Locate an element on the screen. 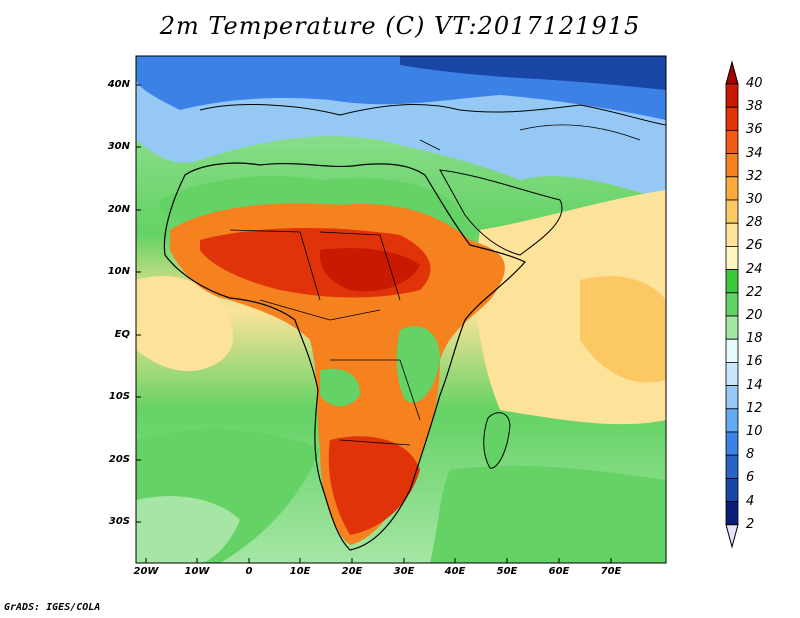  lon-label: 50E is located at coordinates (507, 571).